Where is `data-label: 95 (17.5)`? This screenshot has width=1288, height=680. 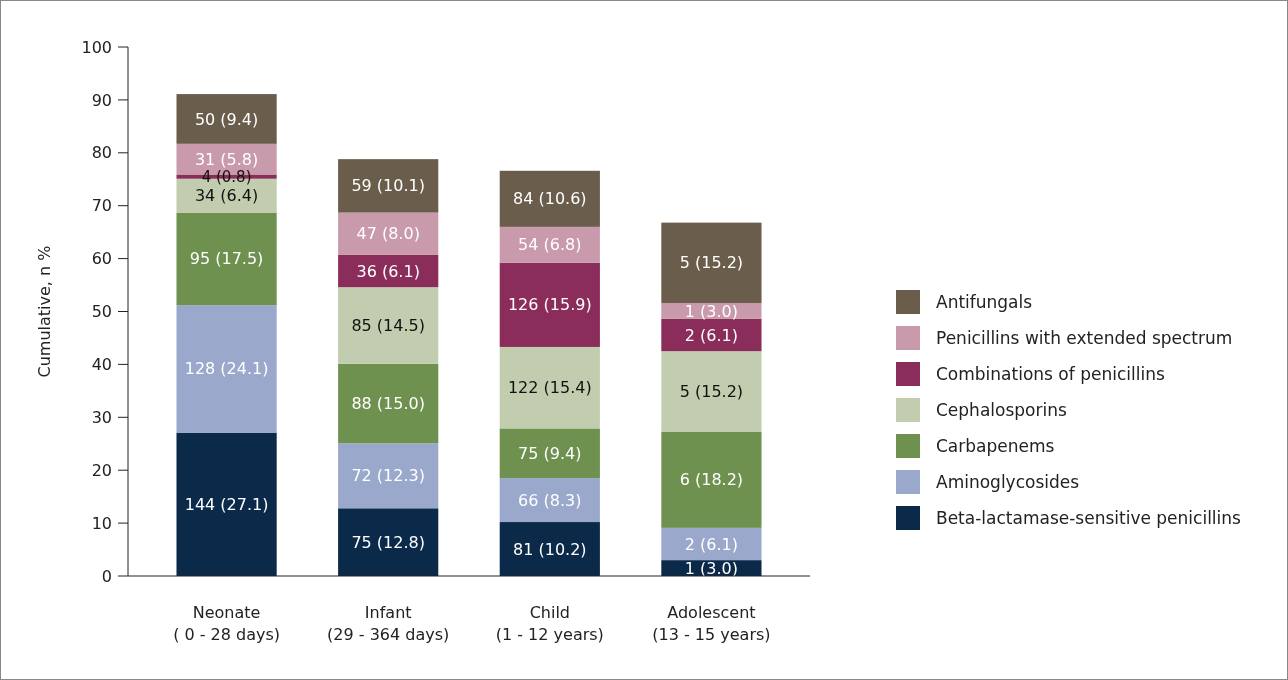 data-label: 95 (17.5) is located at coordinates (226, 259).